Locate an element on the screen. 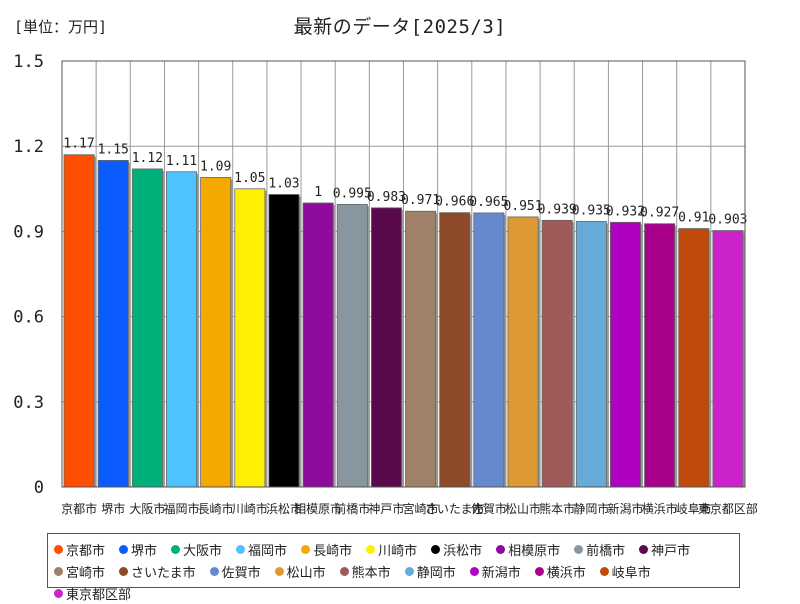 Image resolution: width=800 pixels, height=604 pixels. legend-item: 熊本市 is located at coordinates (365, 571).